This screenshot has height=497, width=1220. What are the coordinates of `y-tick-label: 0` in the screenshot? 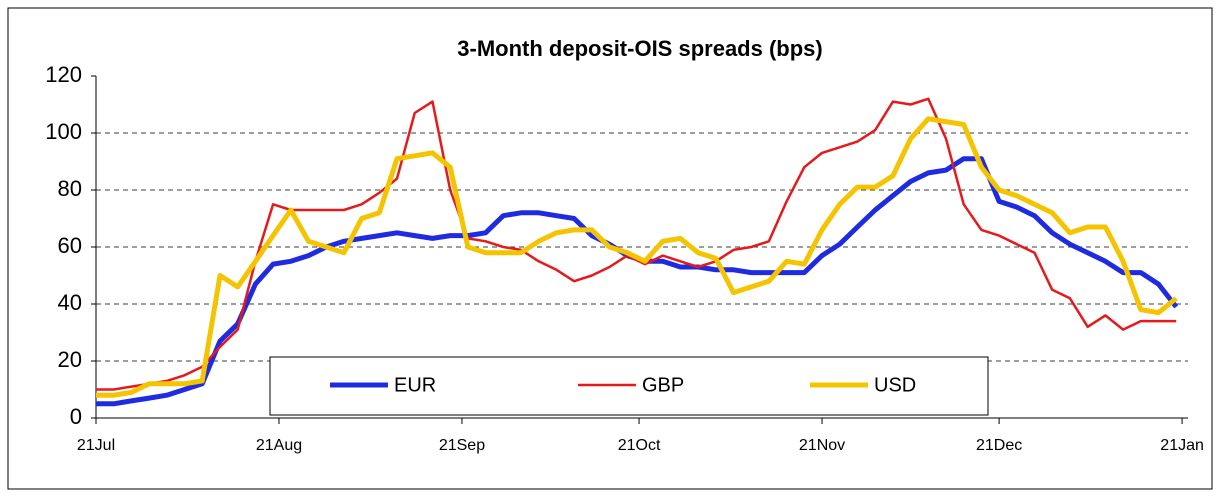 It's located at (76, 416).